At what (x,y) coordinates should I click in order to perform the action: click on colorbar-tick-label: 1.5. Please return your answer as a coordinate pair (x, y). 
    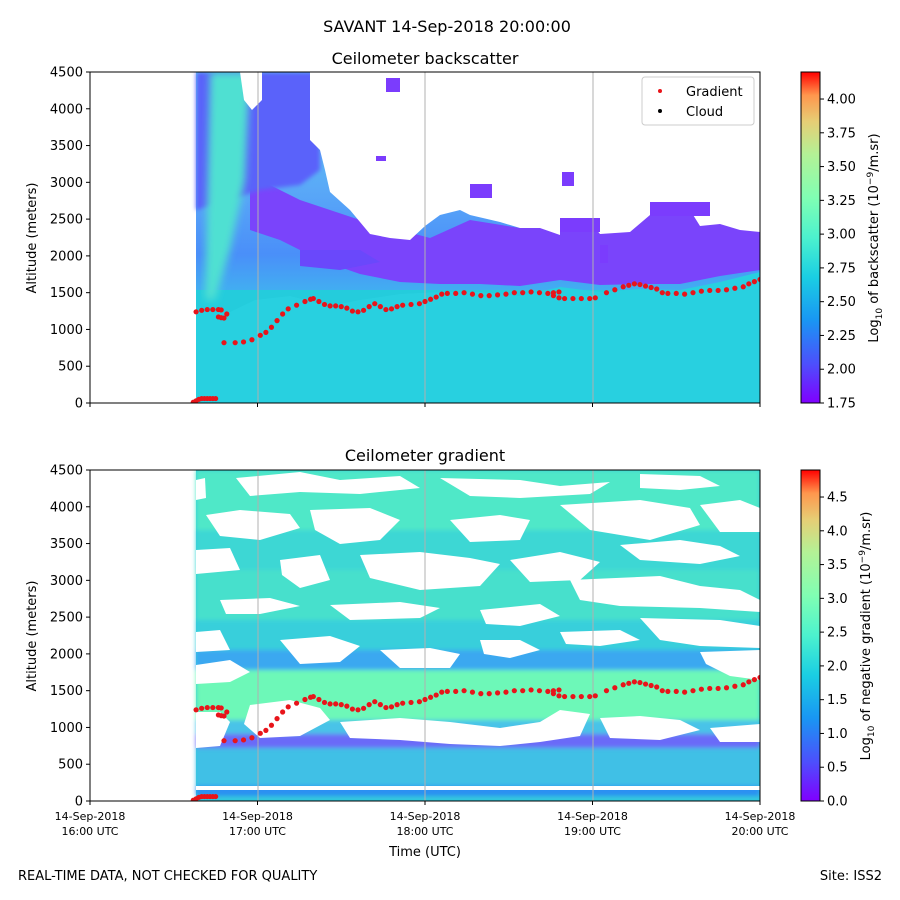
    Looking at the image, I should click on (837, 700).